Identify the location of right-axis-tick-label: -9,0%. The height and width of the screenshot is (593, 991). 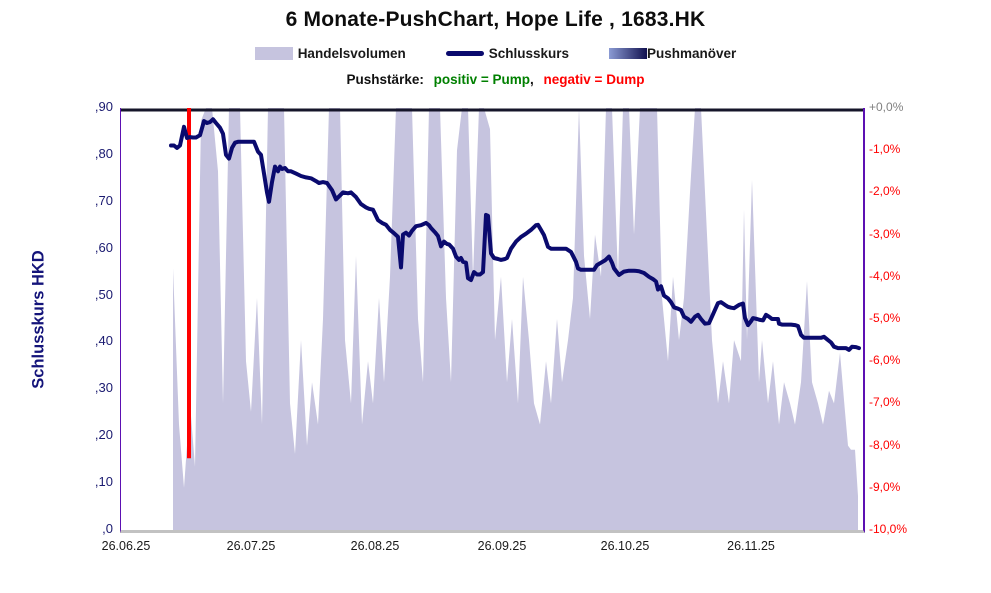
(885, 486).